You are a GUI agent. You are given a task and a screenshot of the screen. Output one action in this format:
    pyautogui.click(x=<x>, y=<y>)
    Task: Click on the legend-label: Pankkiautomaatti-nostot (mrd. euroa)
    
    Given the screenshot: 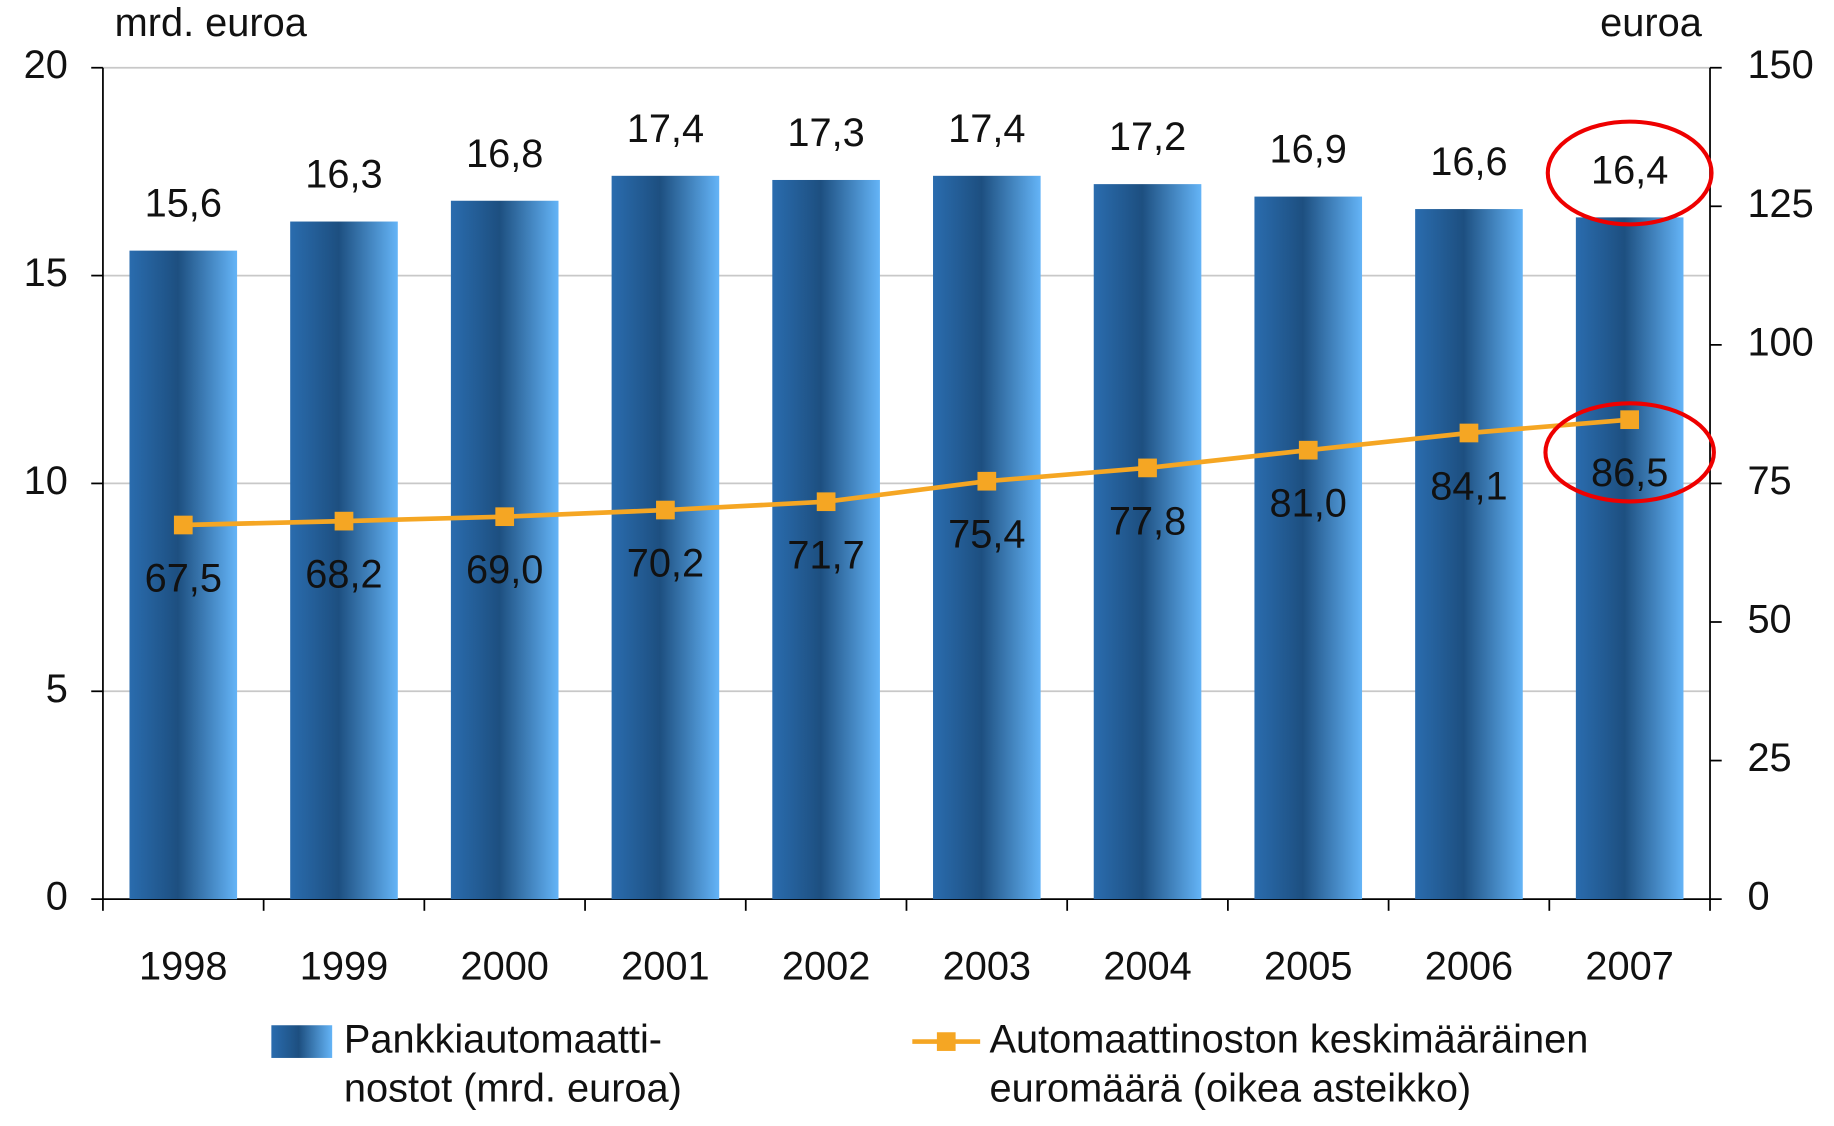 What is the action you would take?
    pyautogui.click(x=513, y=1063)
    